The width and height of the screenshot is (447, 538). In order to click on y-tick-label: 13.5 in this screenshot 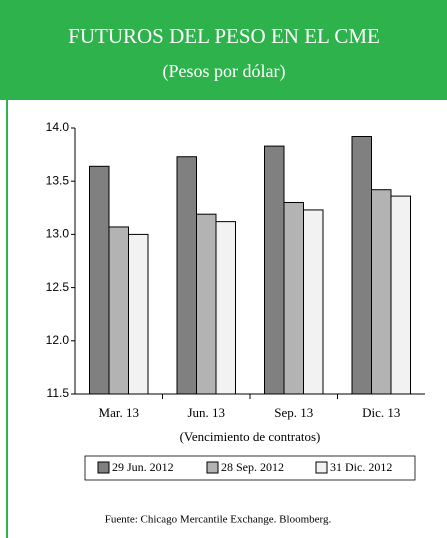, I will do `click(58, 180)`.